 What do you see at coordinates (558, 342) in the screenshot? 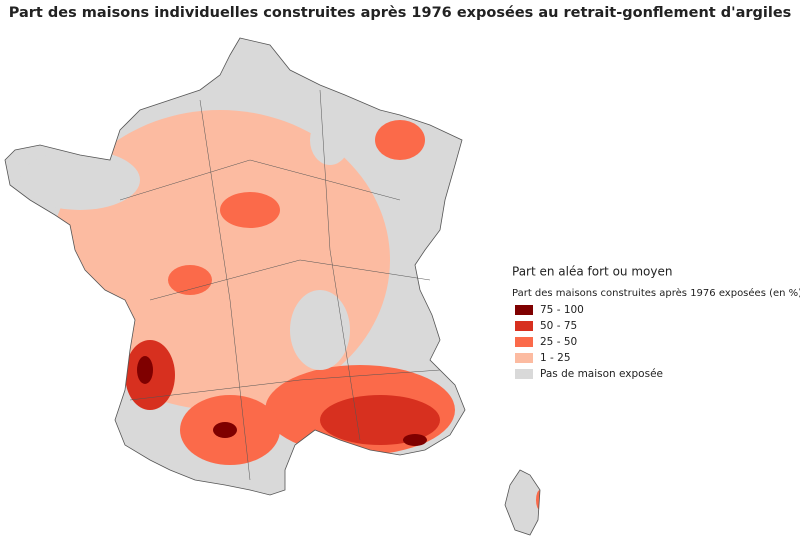
I see `legend-label: 25 - 50` at bounding box center [558, 342].